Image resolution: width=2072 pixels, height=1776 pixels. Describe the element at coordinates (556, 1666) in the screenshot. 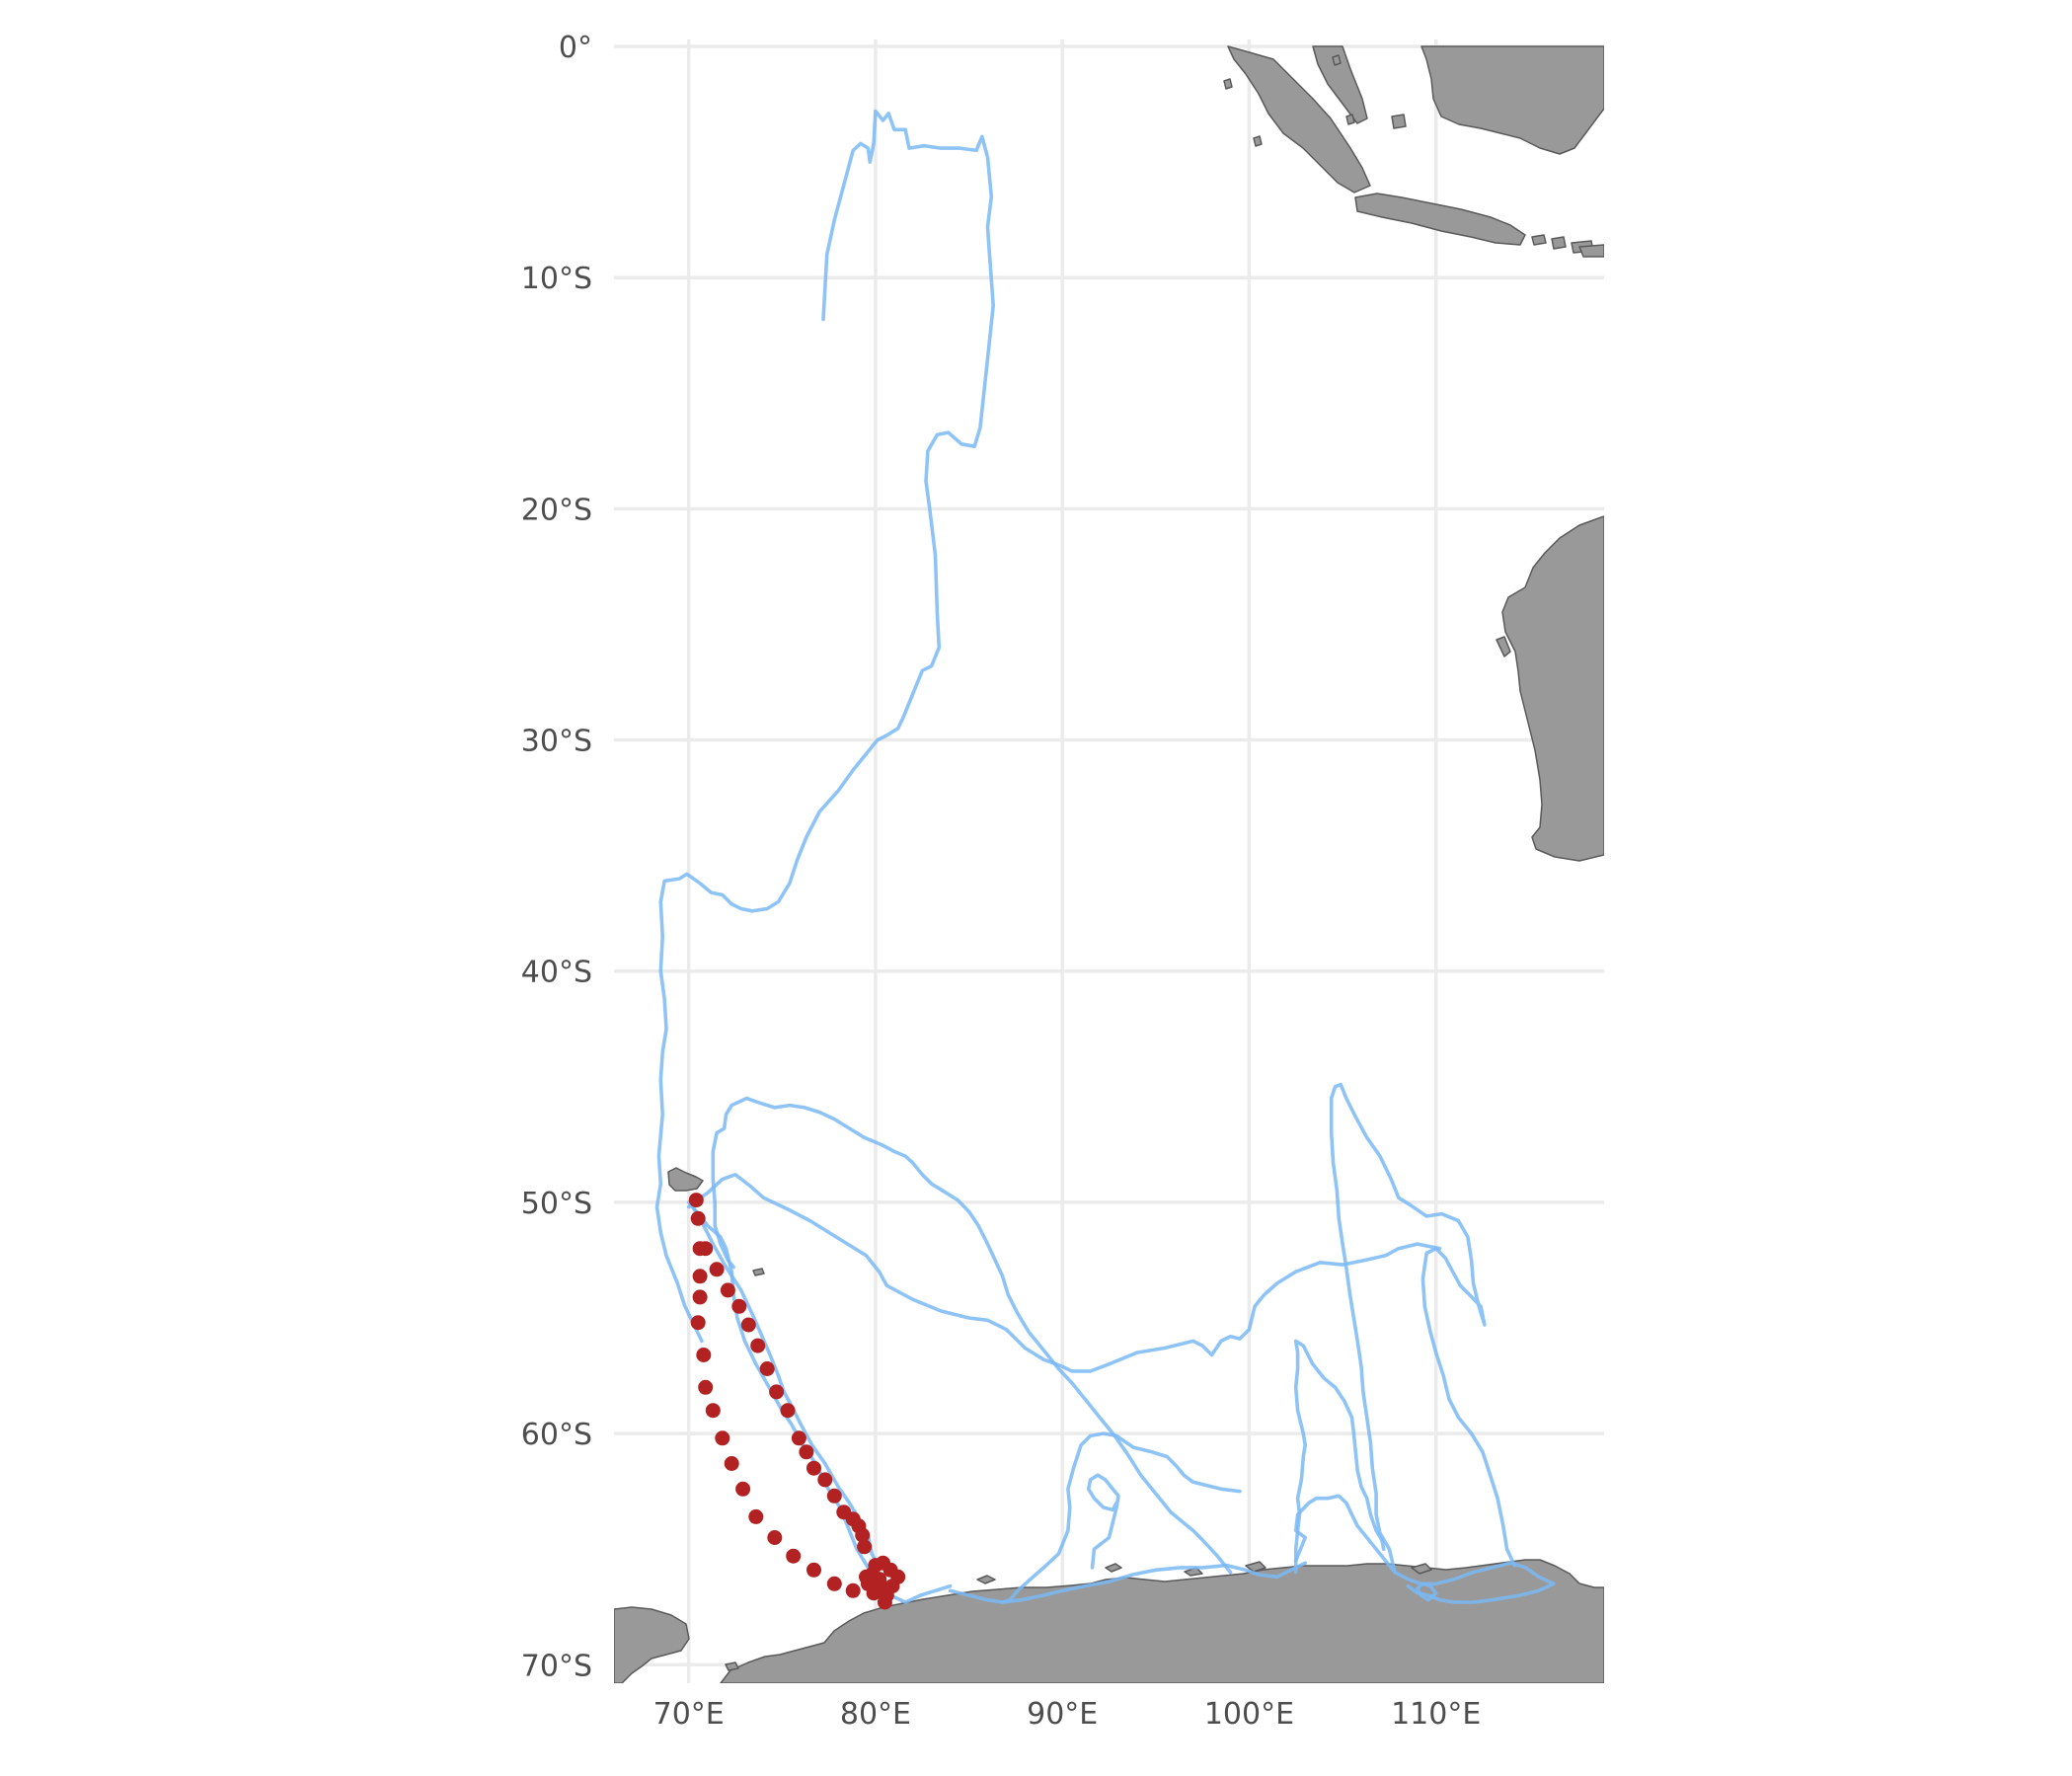

I see `y-tick-label-7: 70°S` at that location.